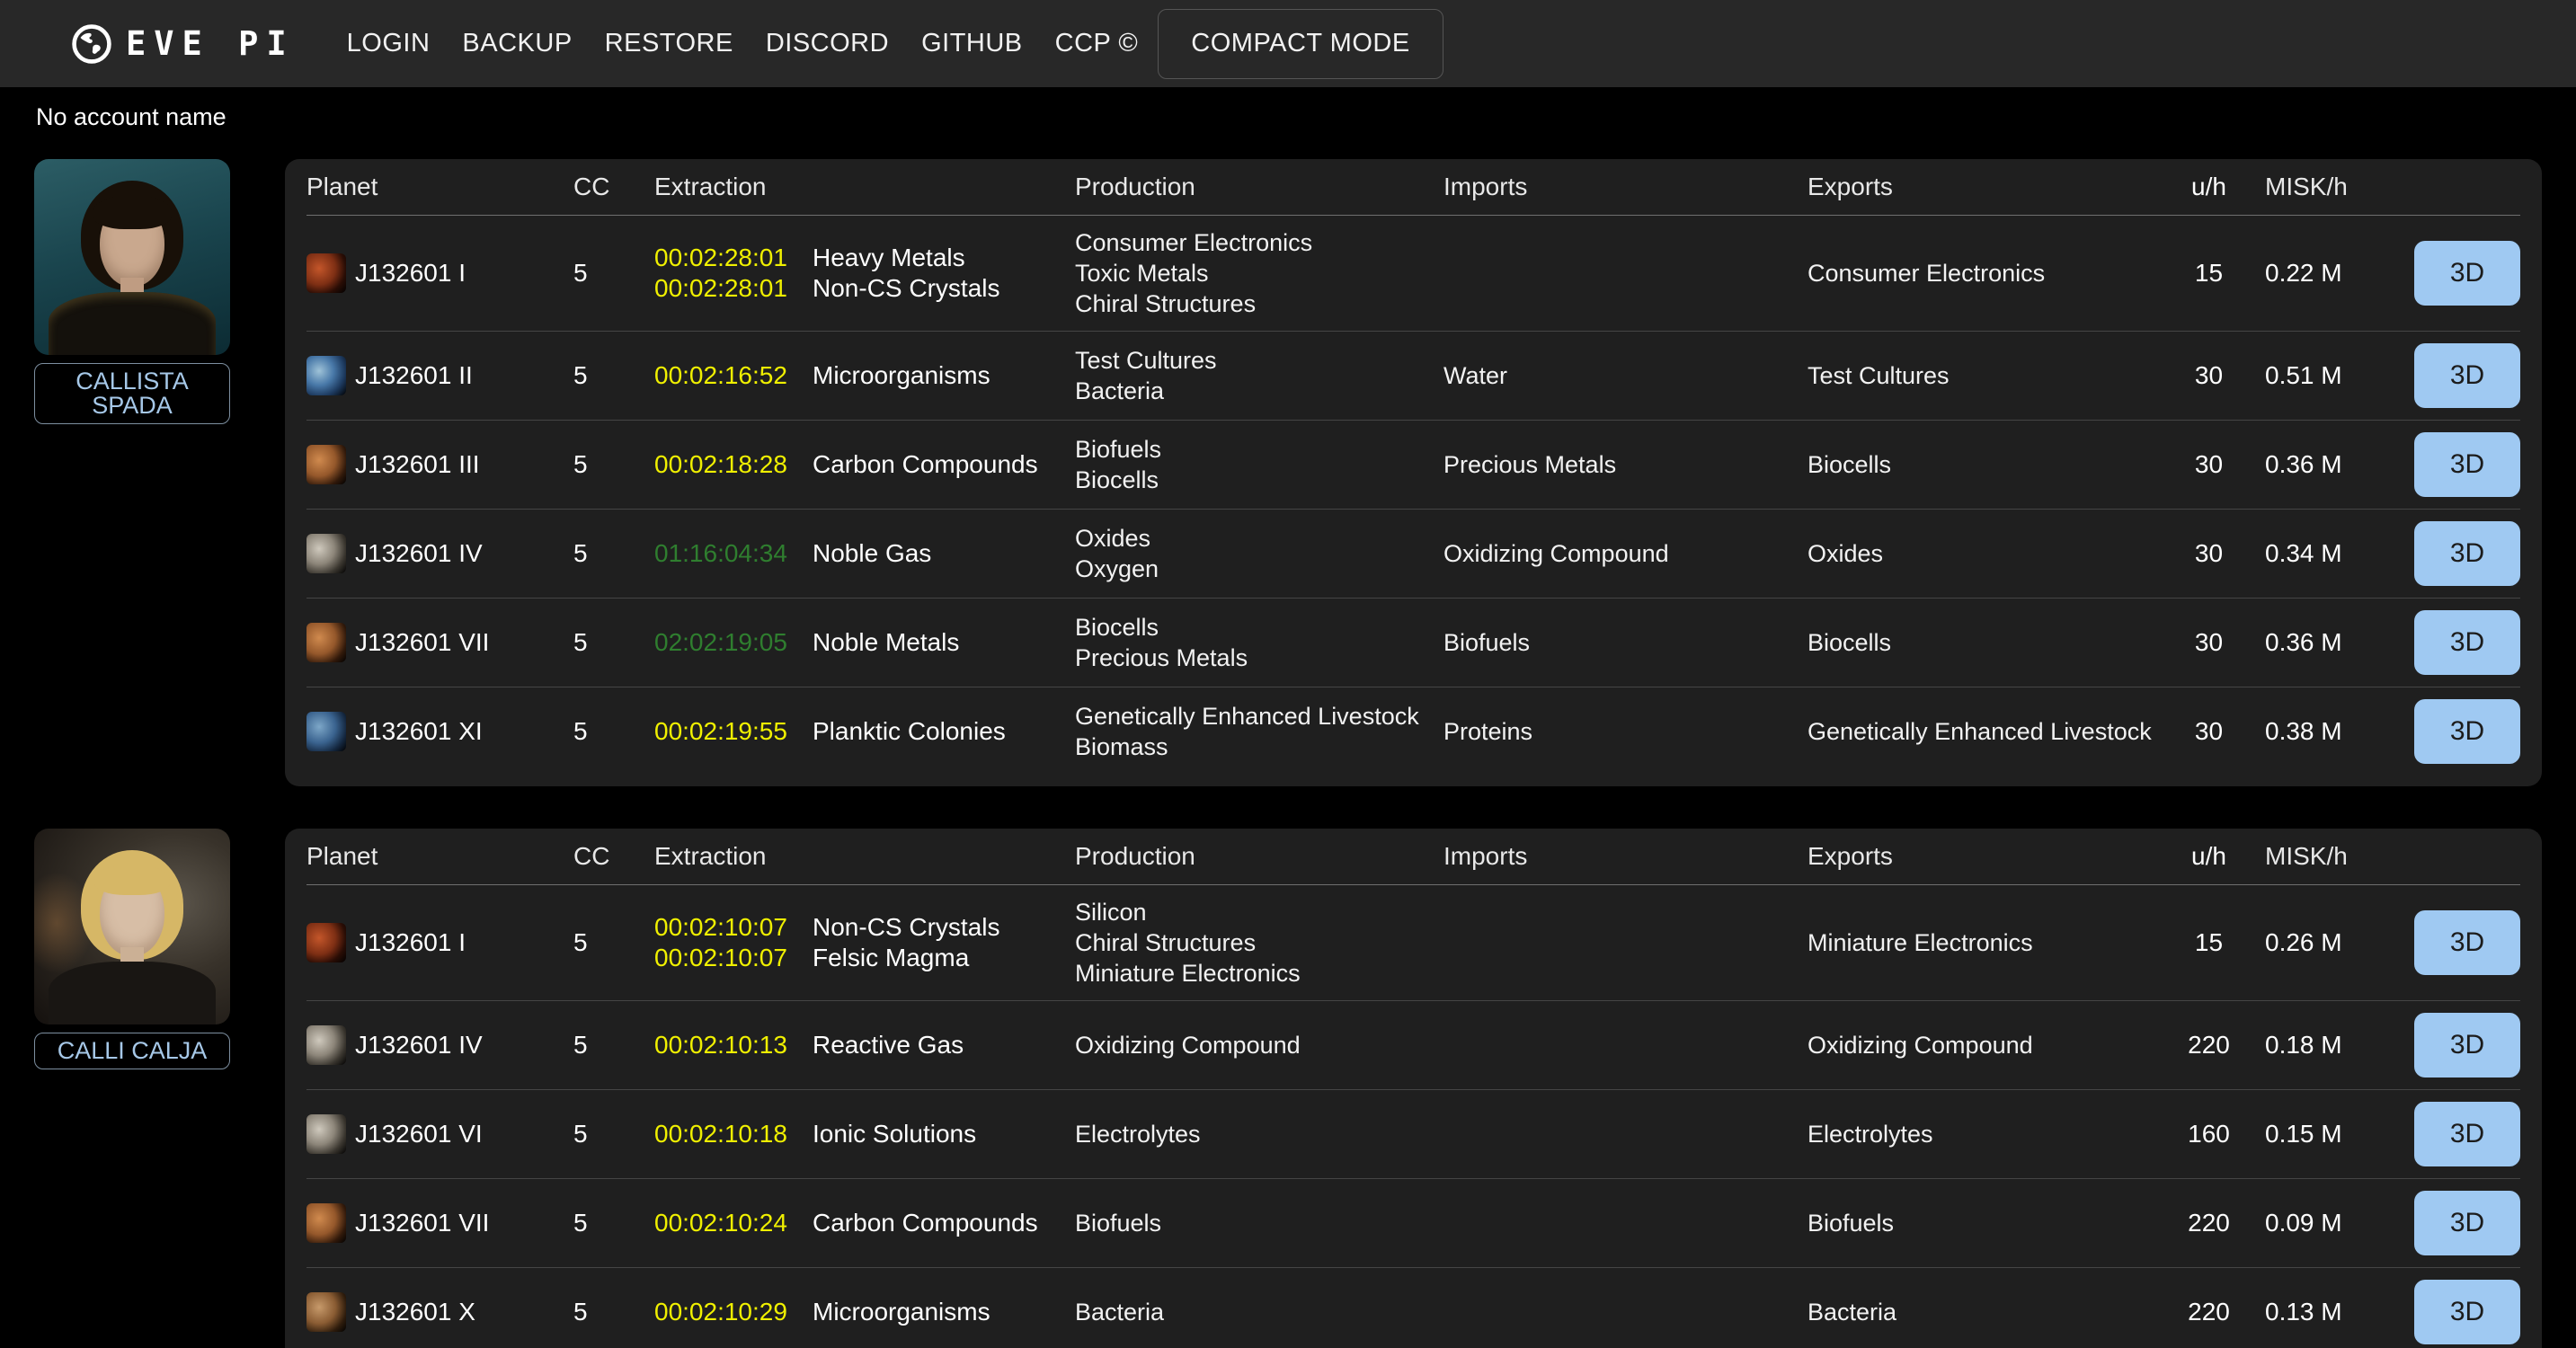 This screenshot has width=2576, height=1348. I want to click on nav-link-restore: RESTORE, so click(668, 43).